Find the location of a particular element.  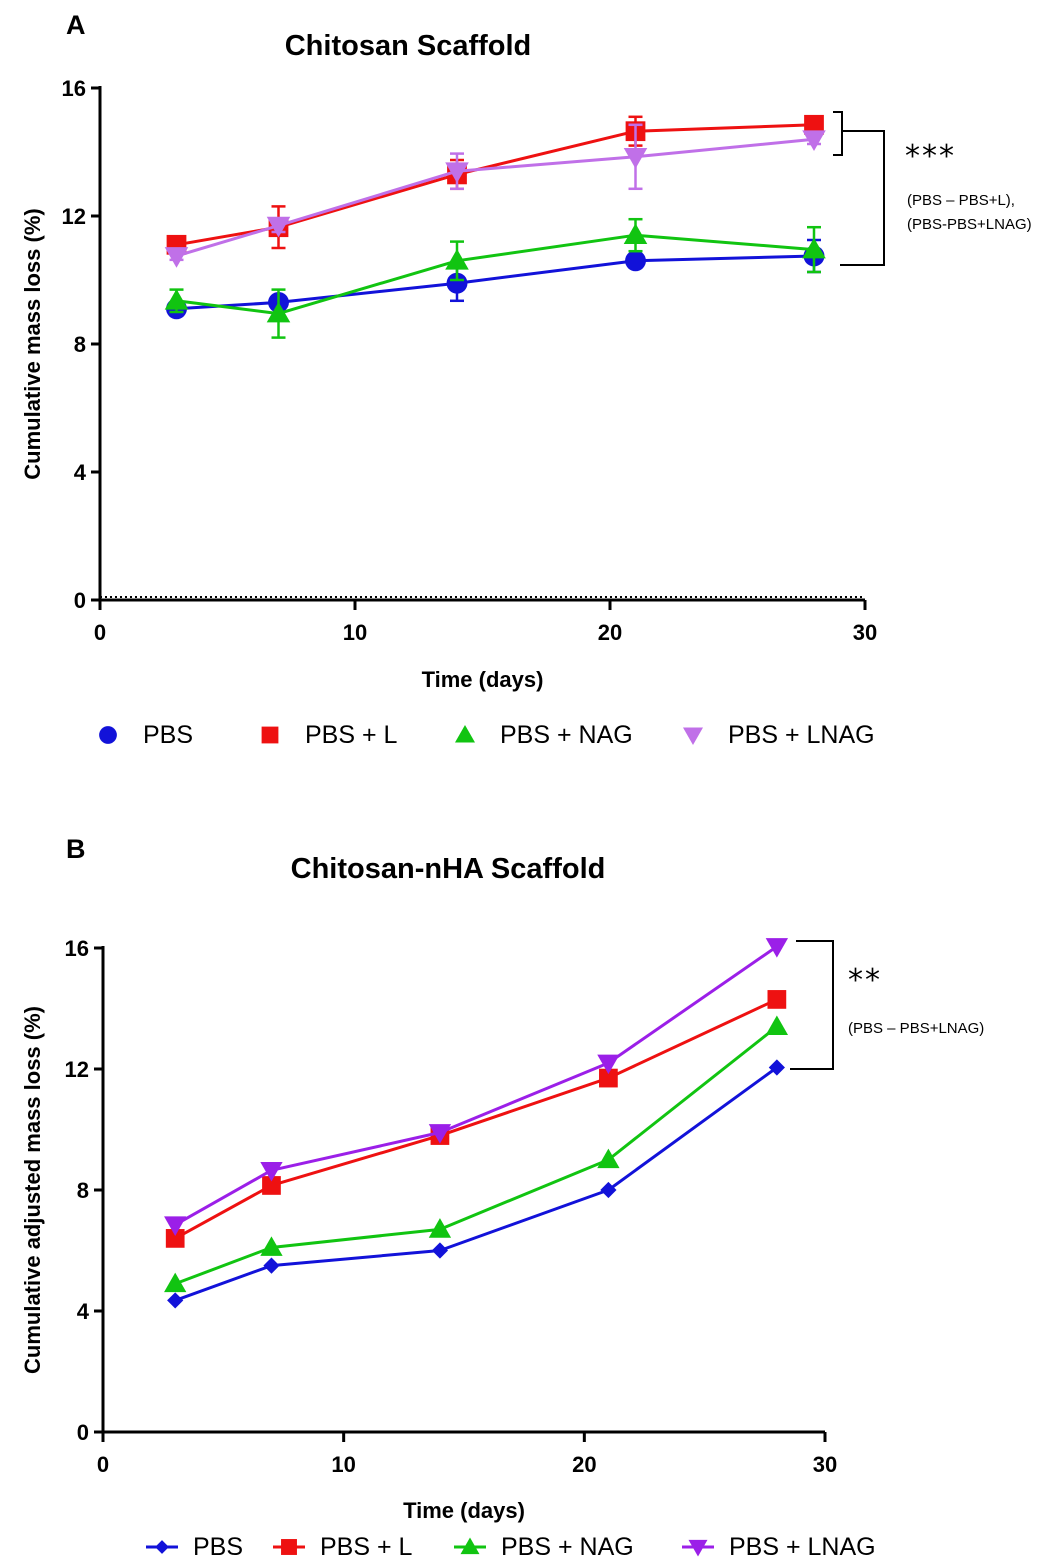

chart-title: Chitosan-nHA Scaffold is located at coordinates (448, 869).